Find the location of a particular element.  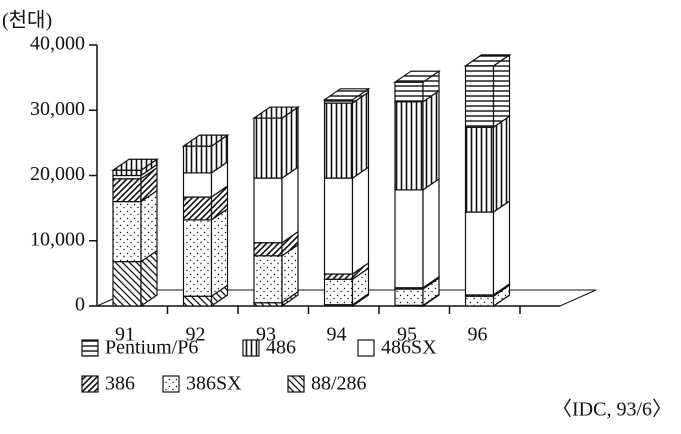

y-tick-label: 30,000 is located at coordinates (57, 109).